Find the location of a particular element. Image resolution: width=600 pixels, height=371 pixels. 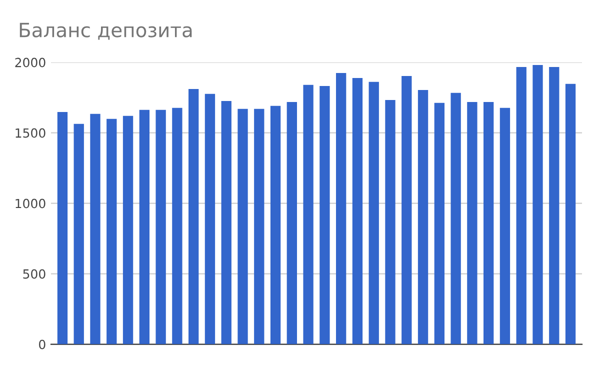

chart-title: Баланс депозита is located at coordinates (106, 31).